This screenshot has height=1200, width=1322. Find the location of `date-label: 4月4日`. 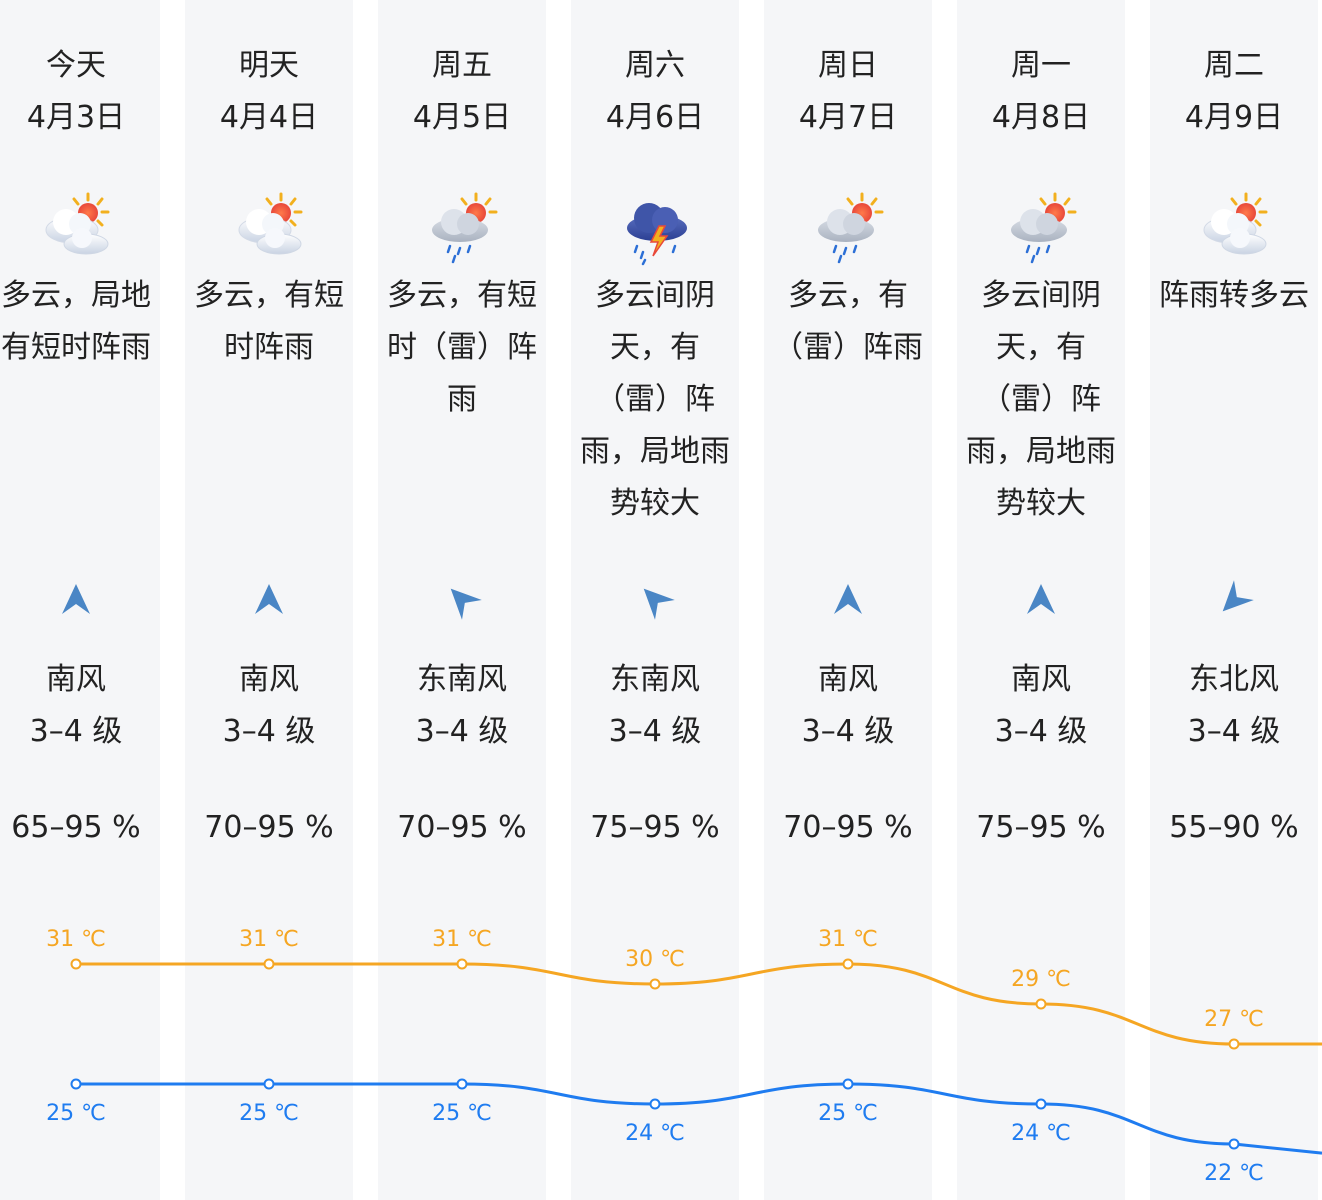

date-label: 4月4日 is located at coordinates (269, 117).